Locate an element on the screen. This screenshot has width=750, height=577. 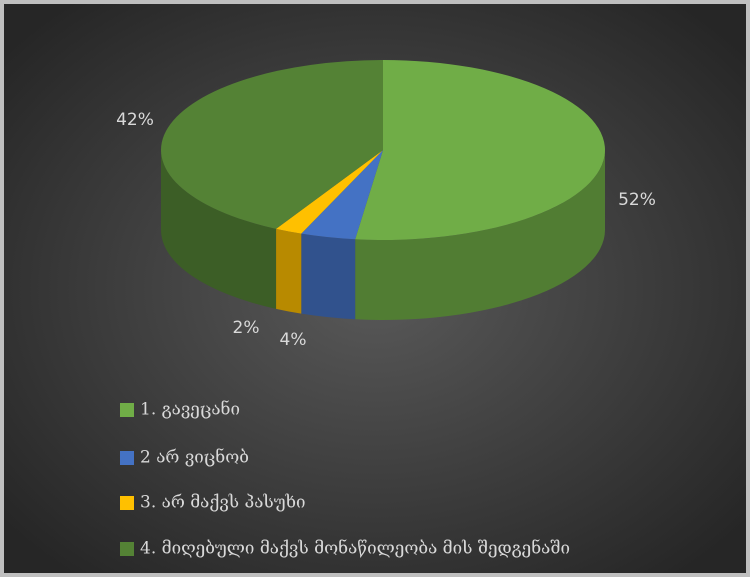
data-label: 2% is located at coordinates (246, 328).